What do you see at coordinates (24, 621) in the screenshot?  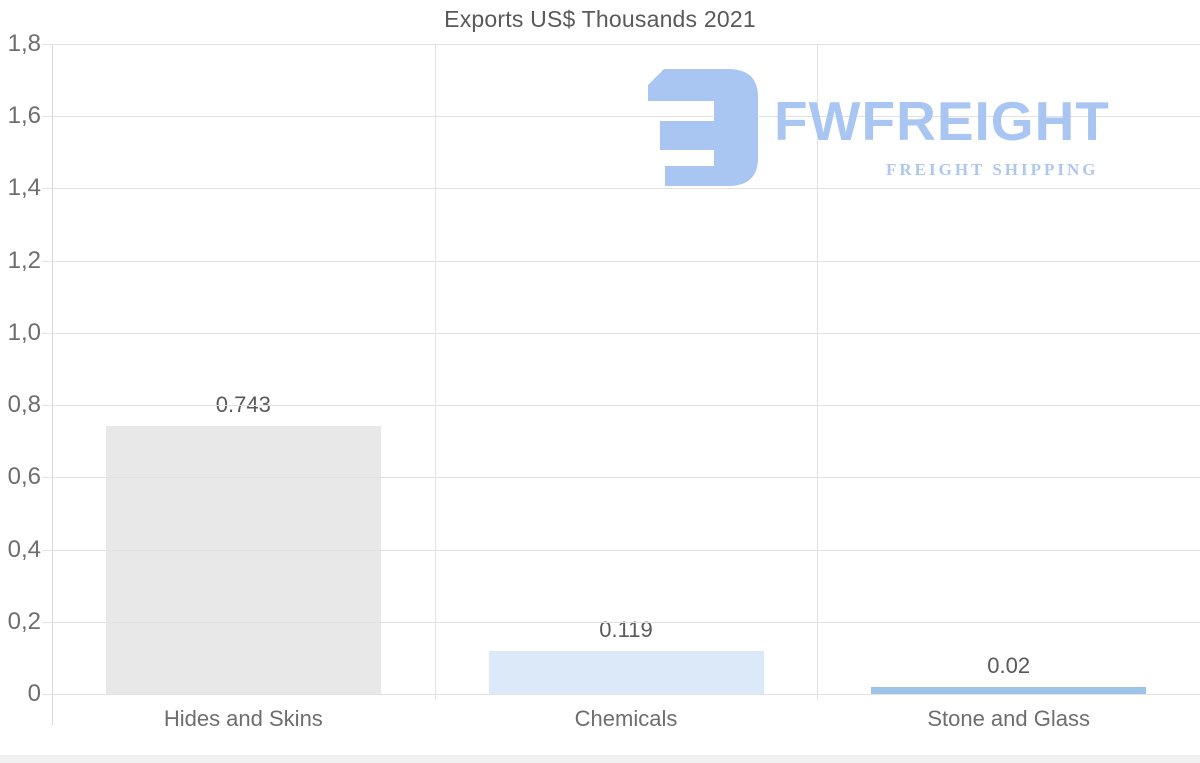 I see `y-axis-tick-label: 0,2` at bounding box center [24, 621].